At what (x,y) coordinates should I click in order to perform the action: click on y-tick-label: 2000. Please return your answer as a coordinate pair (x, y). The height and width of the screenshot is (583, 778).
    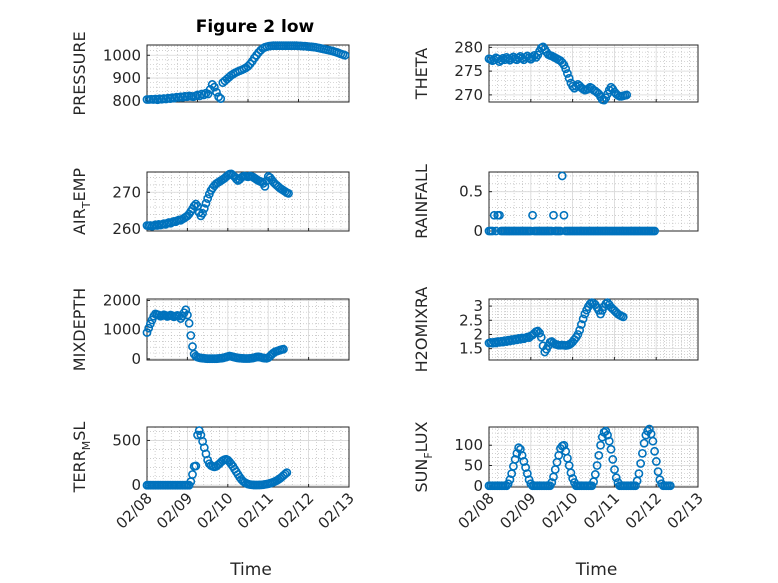
    Looking at the image, I should click on (122, 300).